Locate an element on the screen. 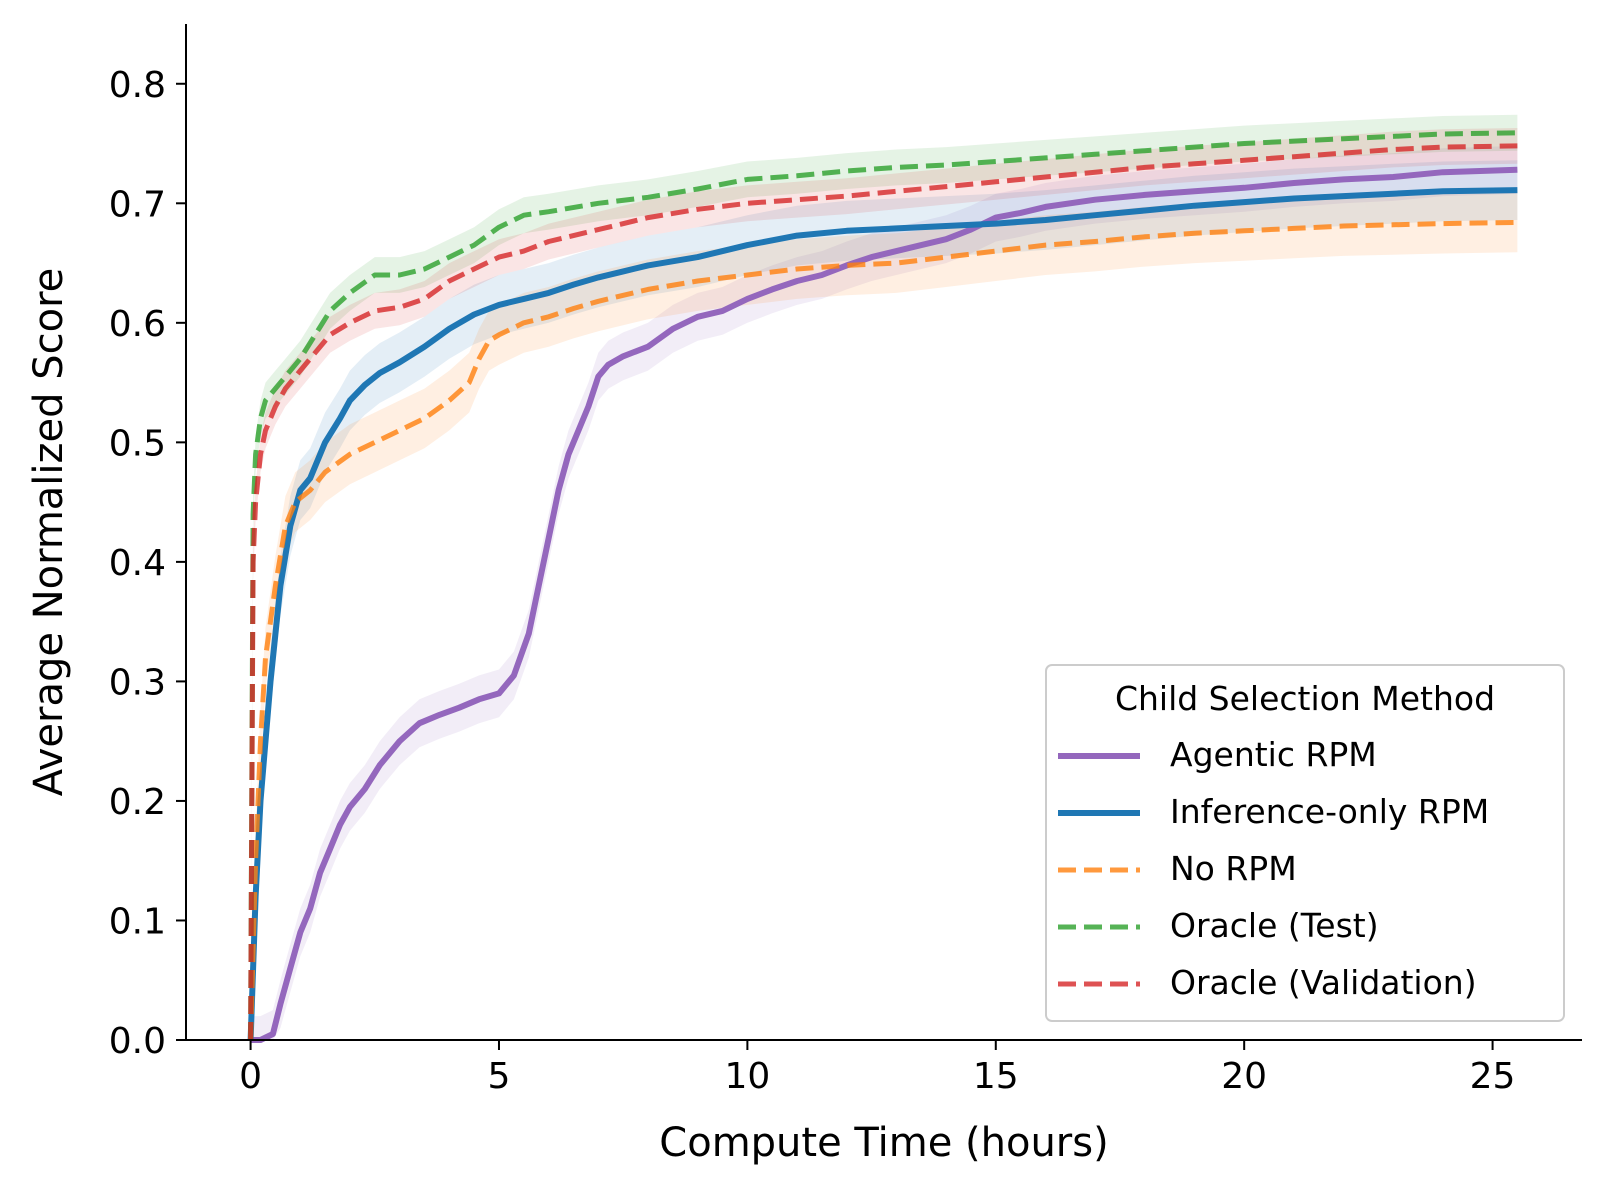 The height and width of the screenshot is (1191, 1600). x-tick-label: 15 is located at coordinates (996, 1076).